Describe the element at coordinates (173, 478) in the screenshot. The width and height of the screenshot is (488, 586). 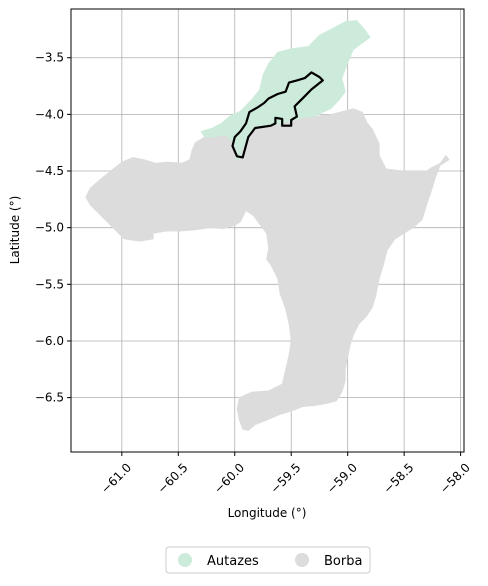
I see `x-tick-label-1: −60.5` at that location.